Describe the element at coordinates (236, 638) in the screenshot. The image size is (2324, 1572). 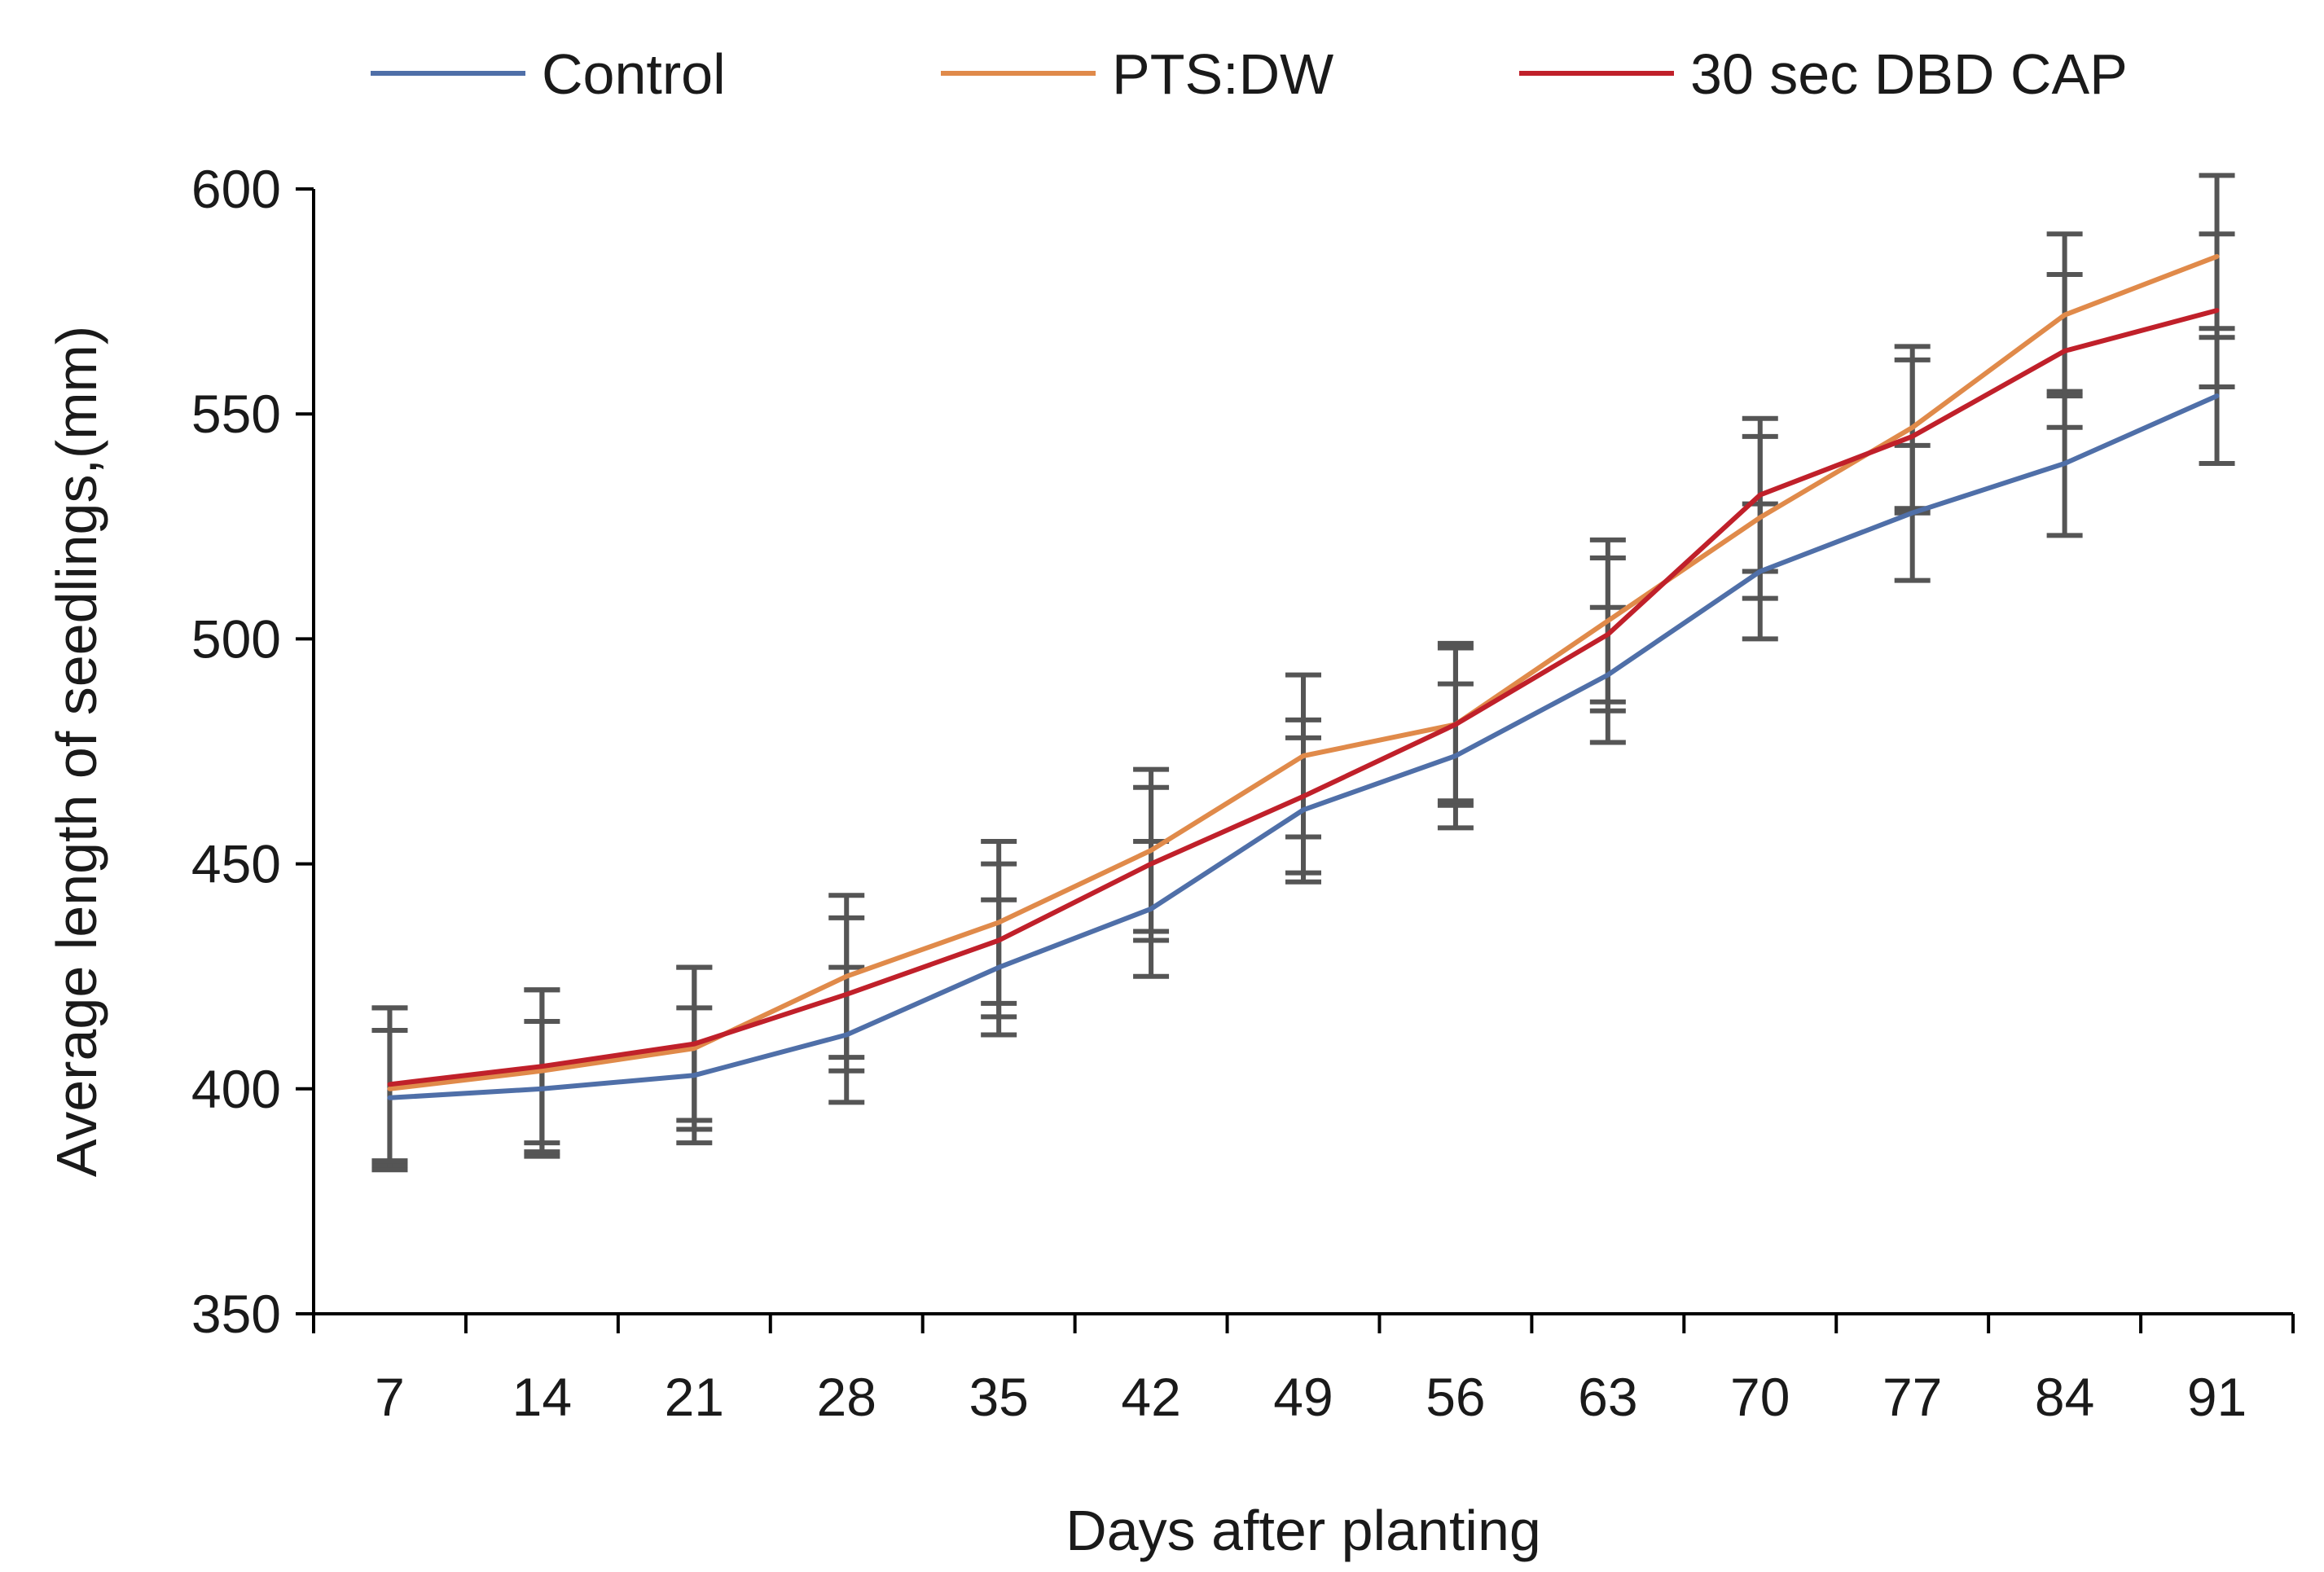
I see `y-tick-label: 500` at that location.